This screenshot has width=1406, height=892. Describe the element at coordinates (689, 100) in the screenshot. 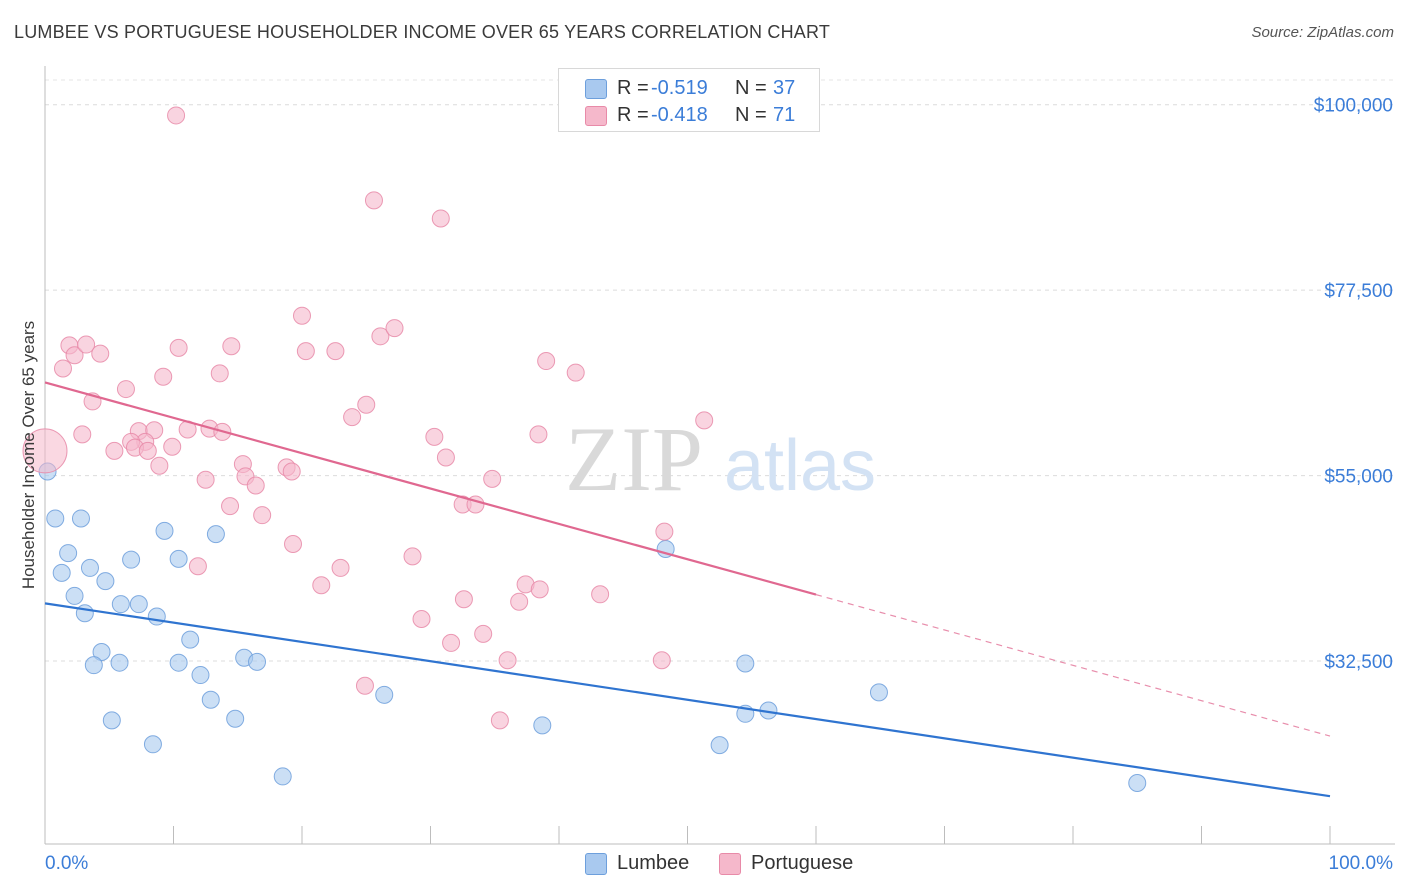

I see `stats-legend: R = -0.519 N = 37 R = -0.418 N = 71` at that location.